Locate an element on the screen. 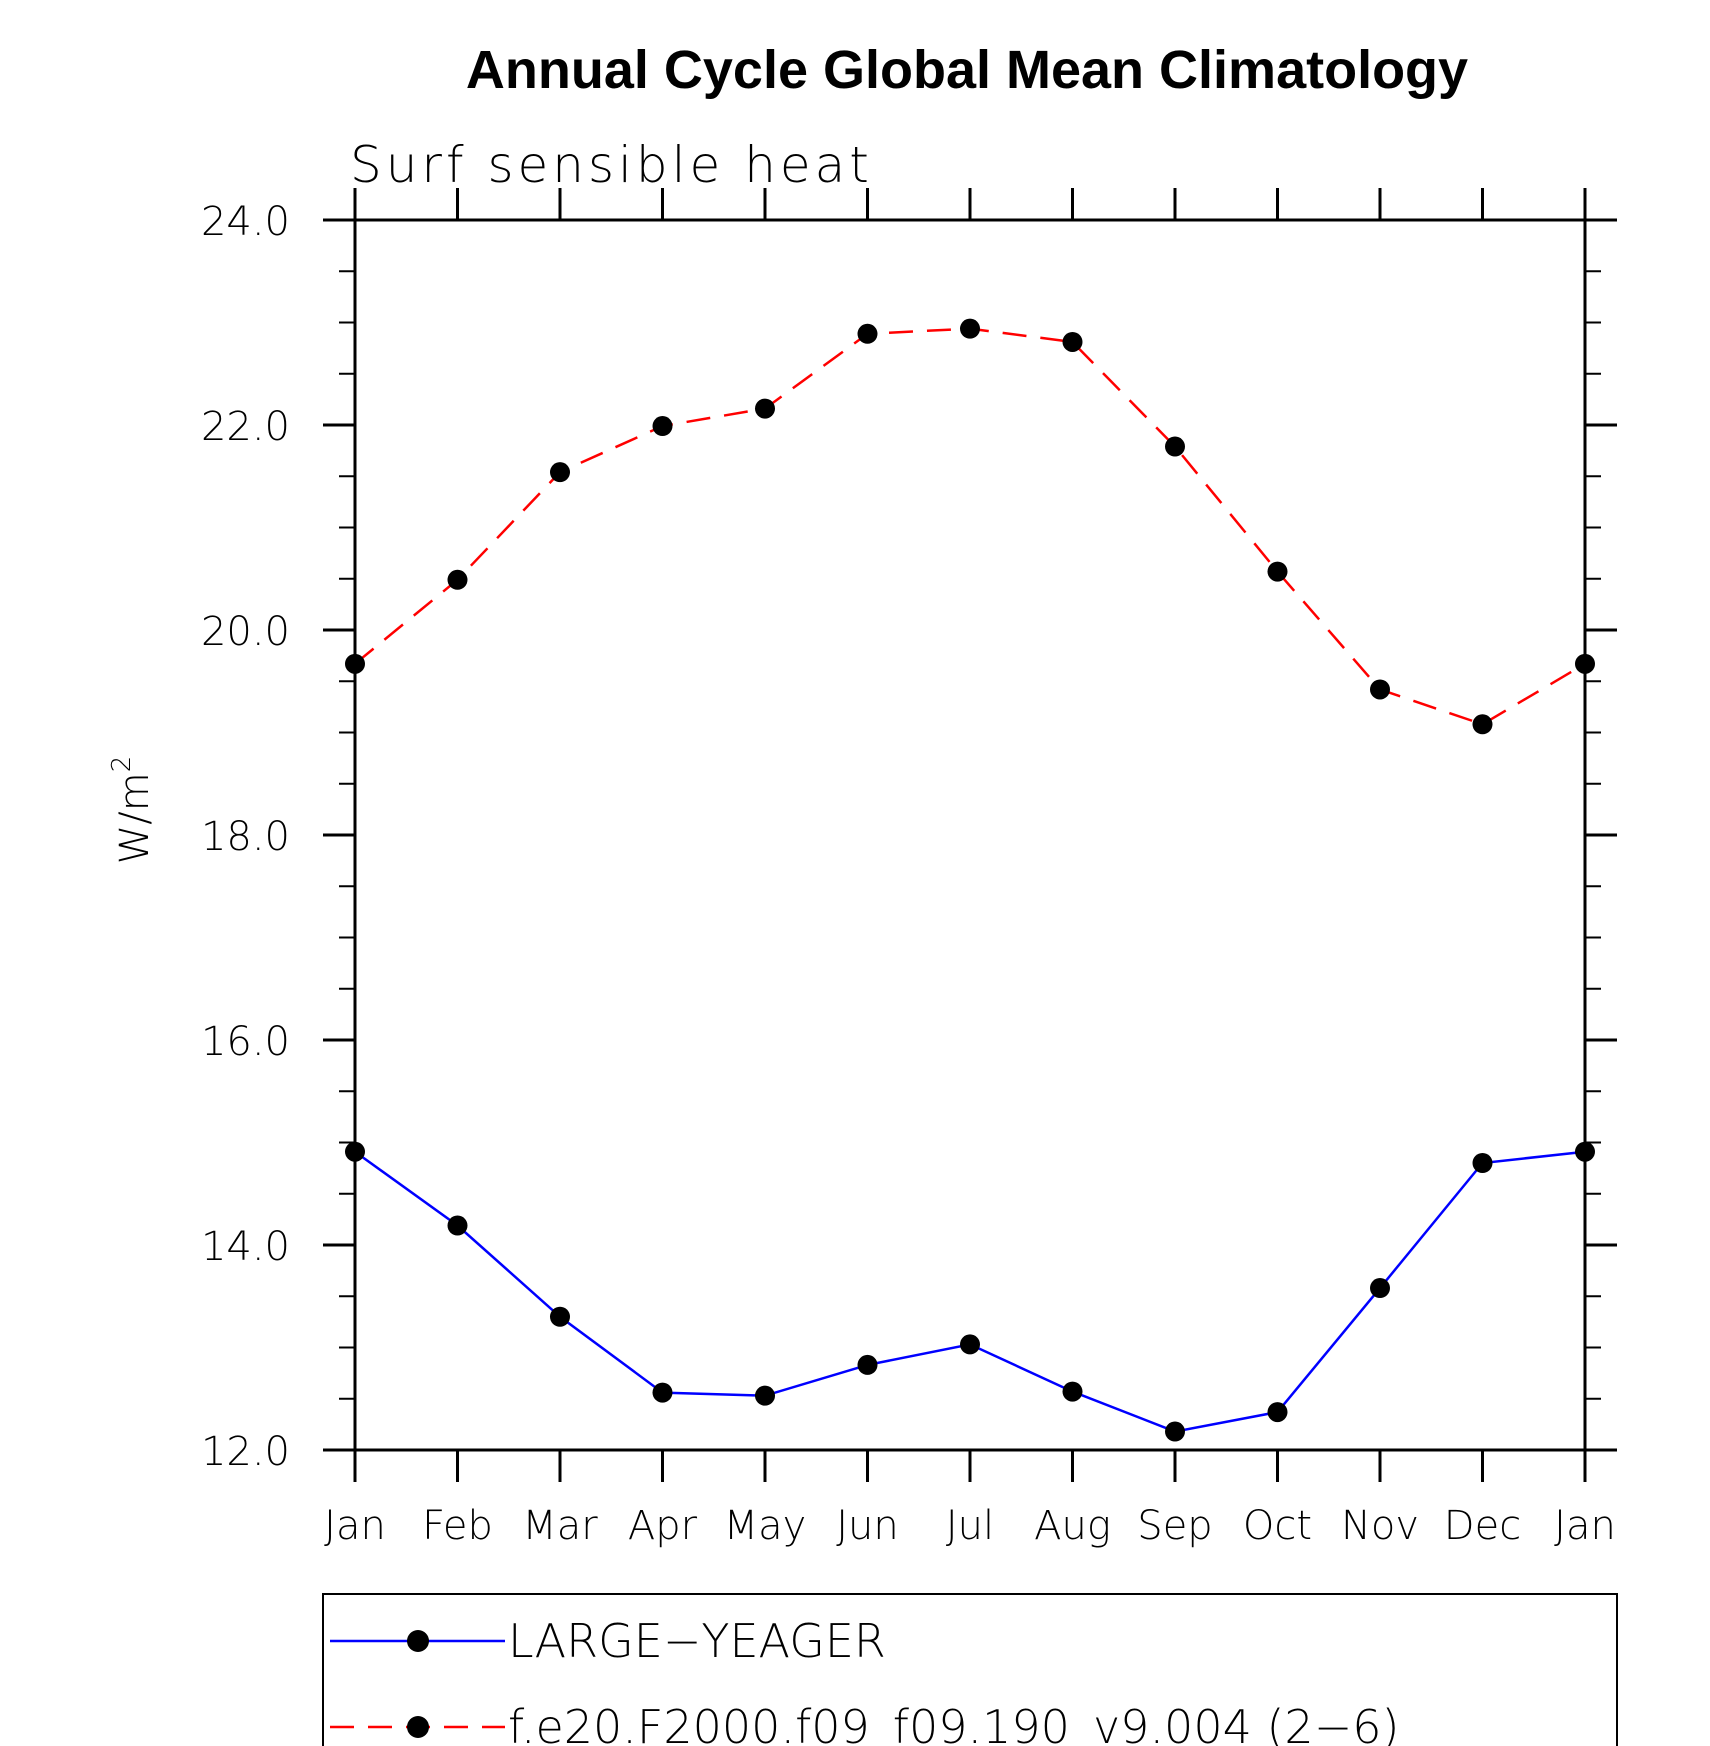  legend-box is located at coordinates (970, 1669).